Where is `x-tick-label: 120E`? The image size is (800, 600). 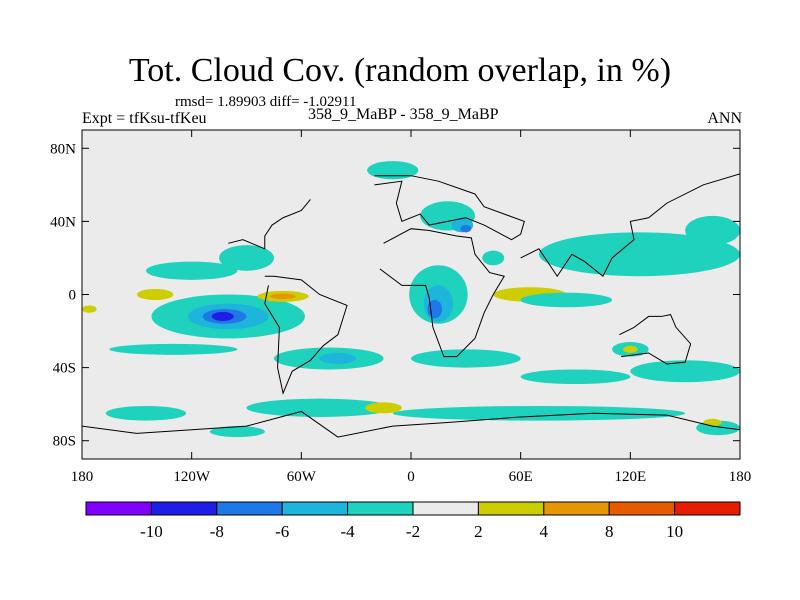 x-tick-label: 120E is located at coordinates (630, 477).